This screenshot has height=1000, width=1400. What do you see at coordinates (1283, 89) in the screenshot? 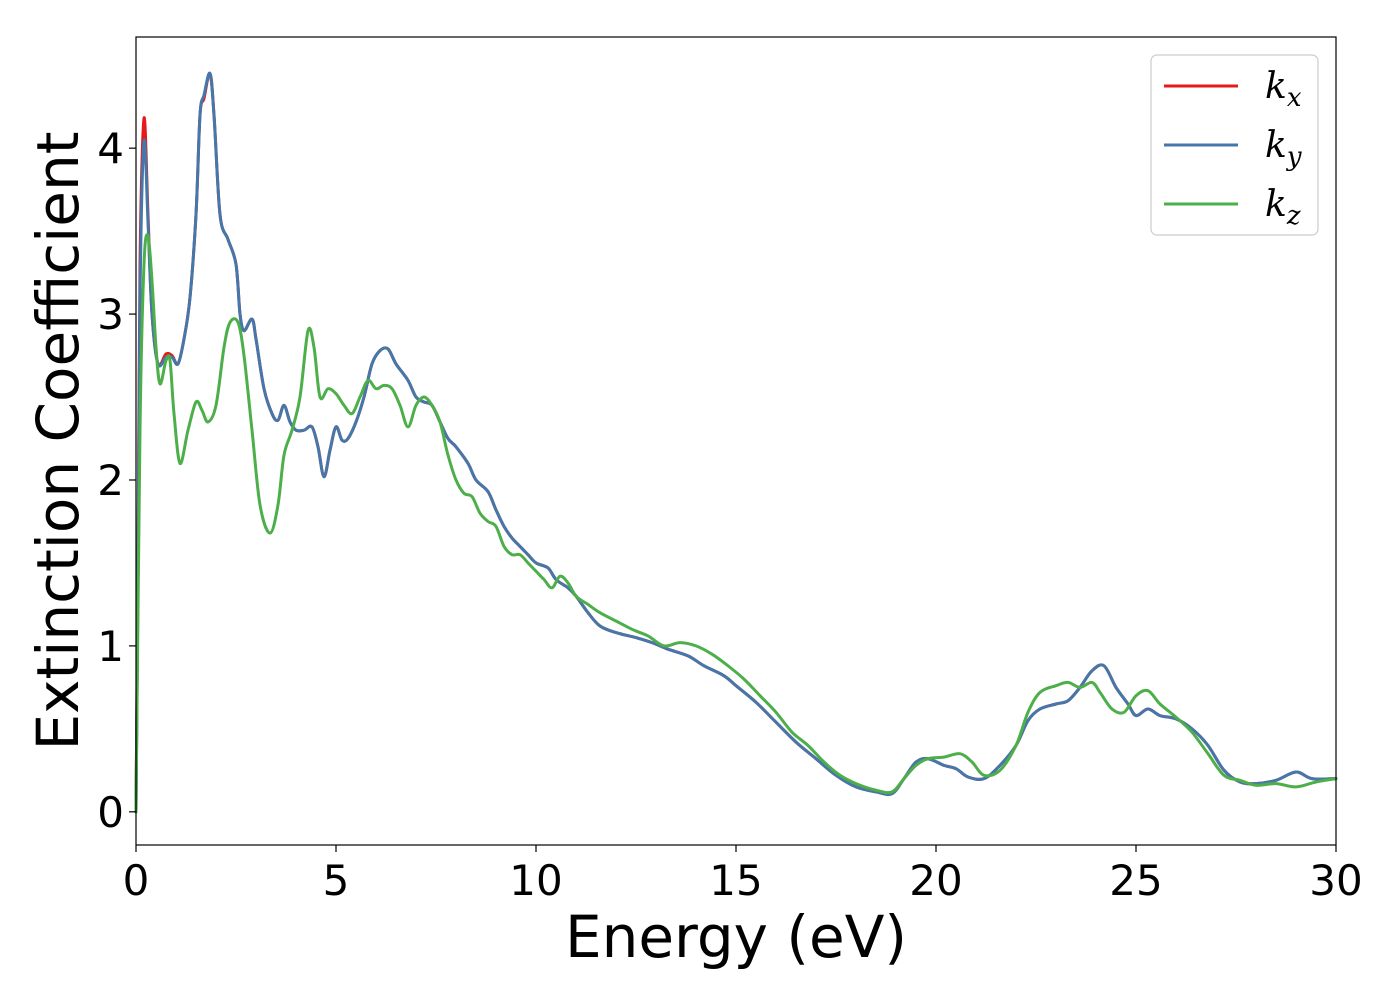
I see `legend-label-kx: kx` at bounding box center [1283, 89].